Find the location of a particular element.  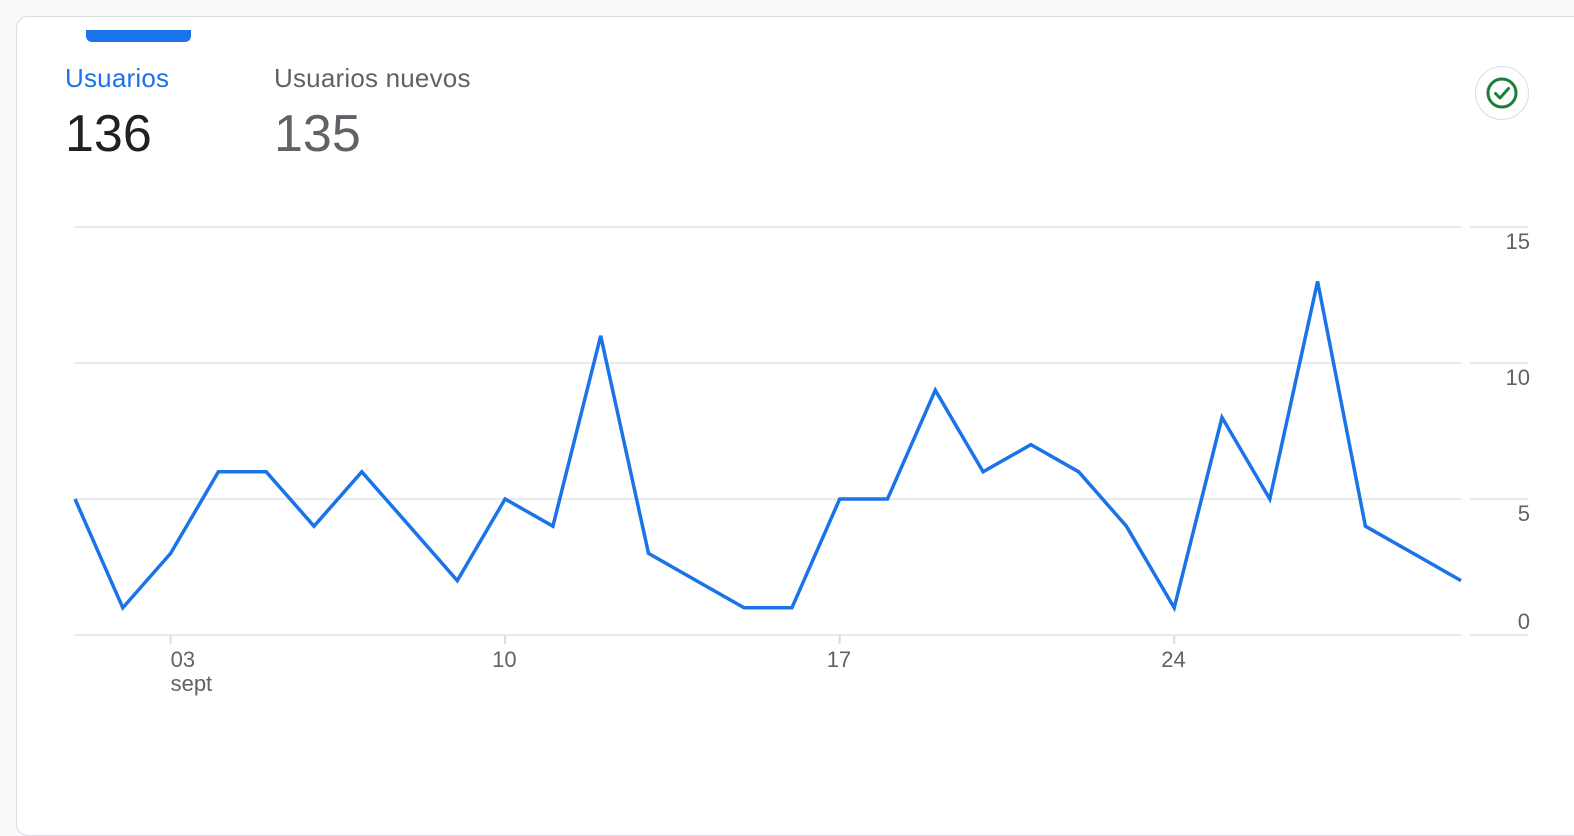

x-tick-label: 03 is located at coordinates (183, 659).